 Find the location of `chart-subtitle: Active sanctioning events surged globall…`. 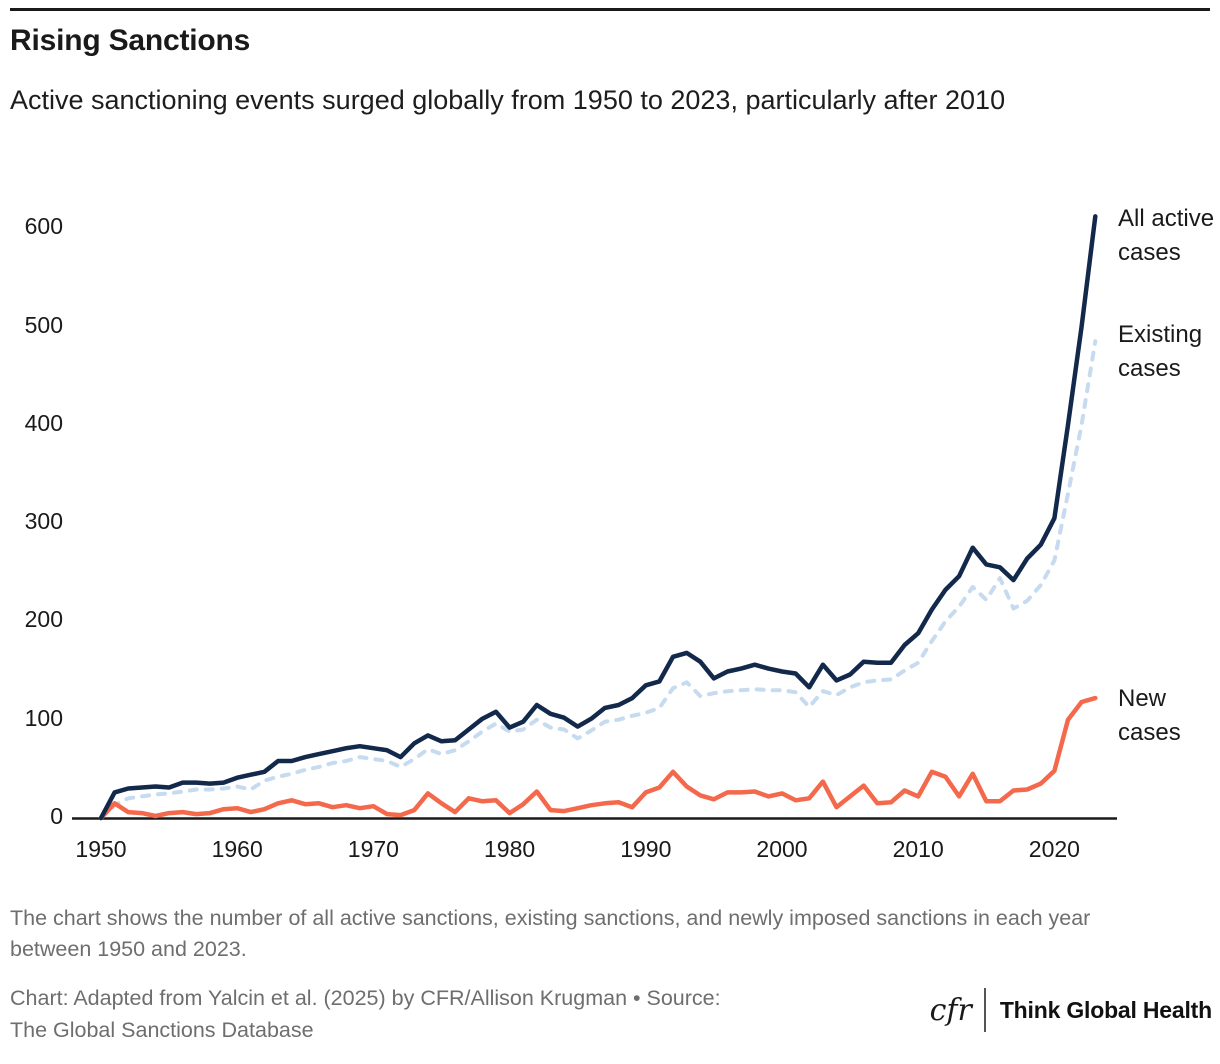

chart-subtitle: Active sanctioning events surged globall… is located at coordinates (508, 100).